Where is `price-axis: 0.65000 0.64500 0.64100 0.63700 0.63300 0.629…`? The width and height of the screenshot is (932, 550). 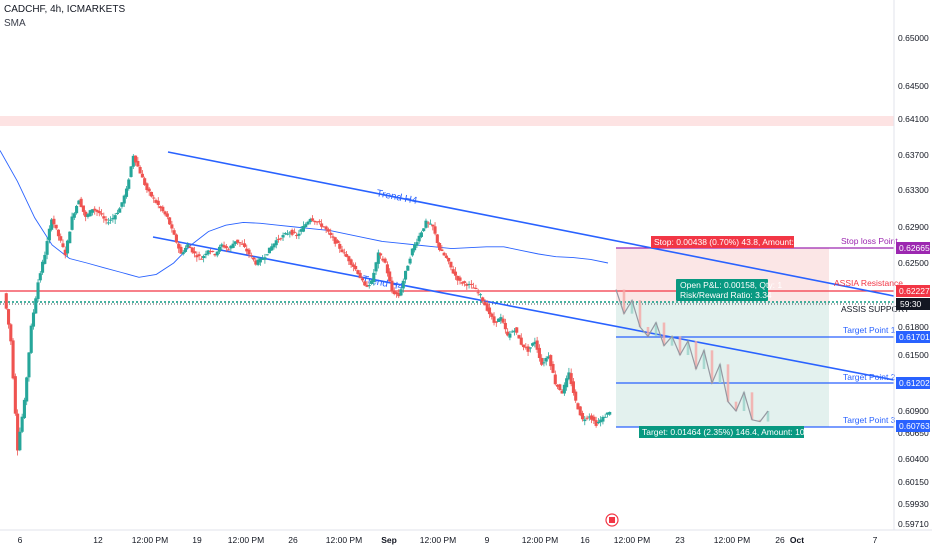
price-axis: 0.65000 0.64500 0.64100 0.63700 0.63300 0.629… is located at coordinates (913, 281).